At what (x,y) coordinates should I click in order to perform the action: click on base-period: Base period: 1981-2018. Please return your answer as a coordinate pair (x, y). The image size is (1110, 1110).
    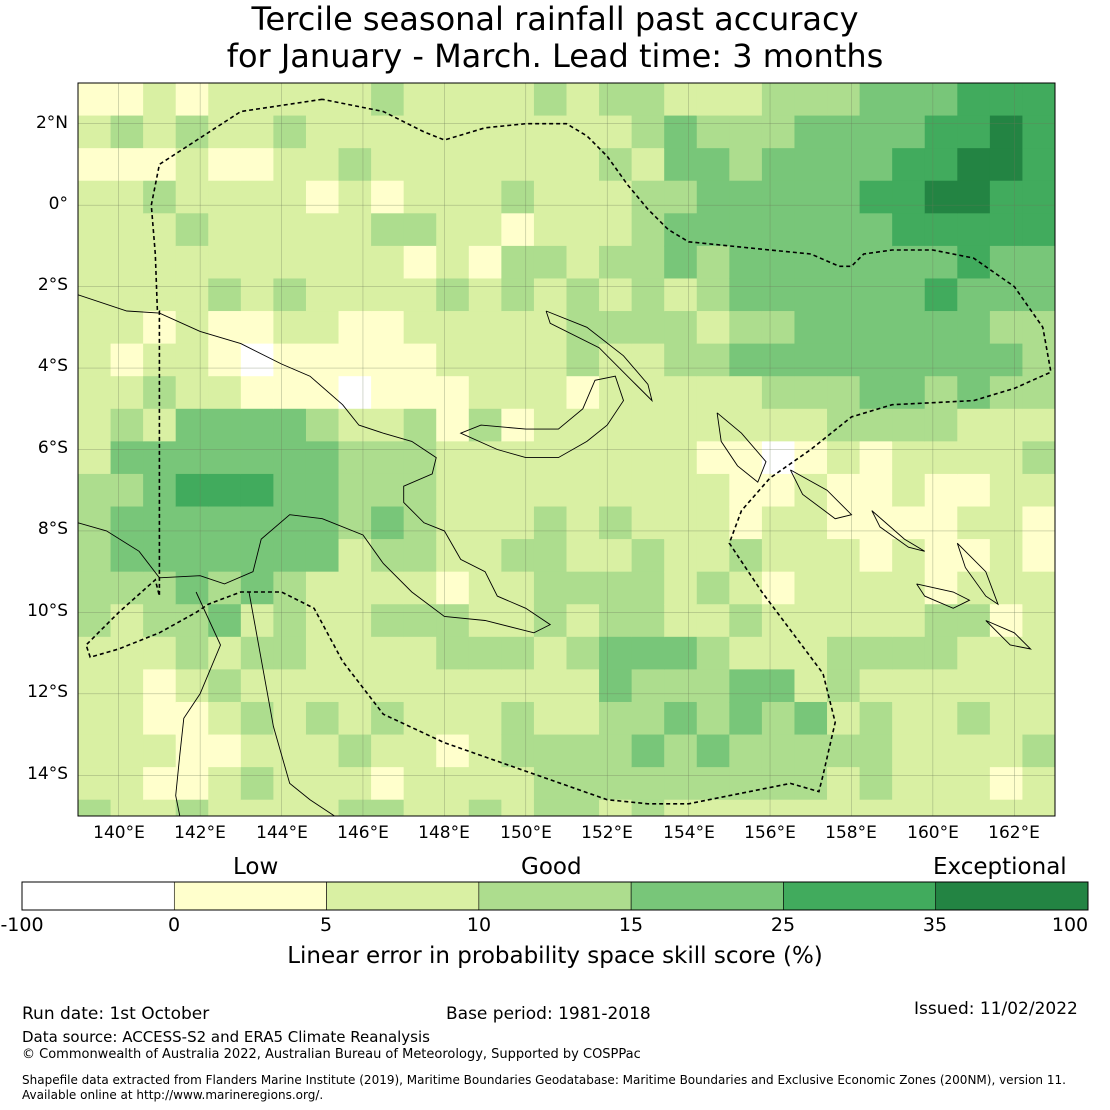
    Looking at the image, I should click on (548, 1014).